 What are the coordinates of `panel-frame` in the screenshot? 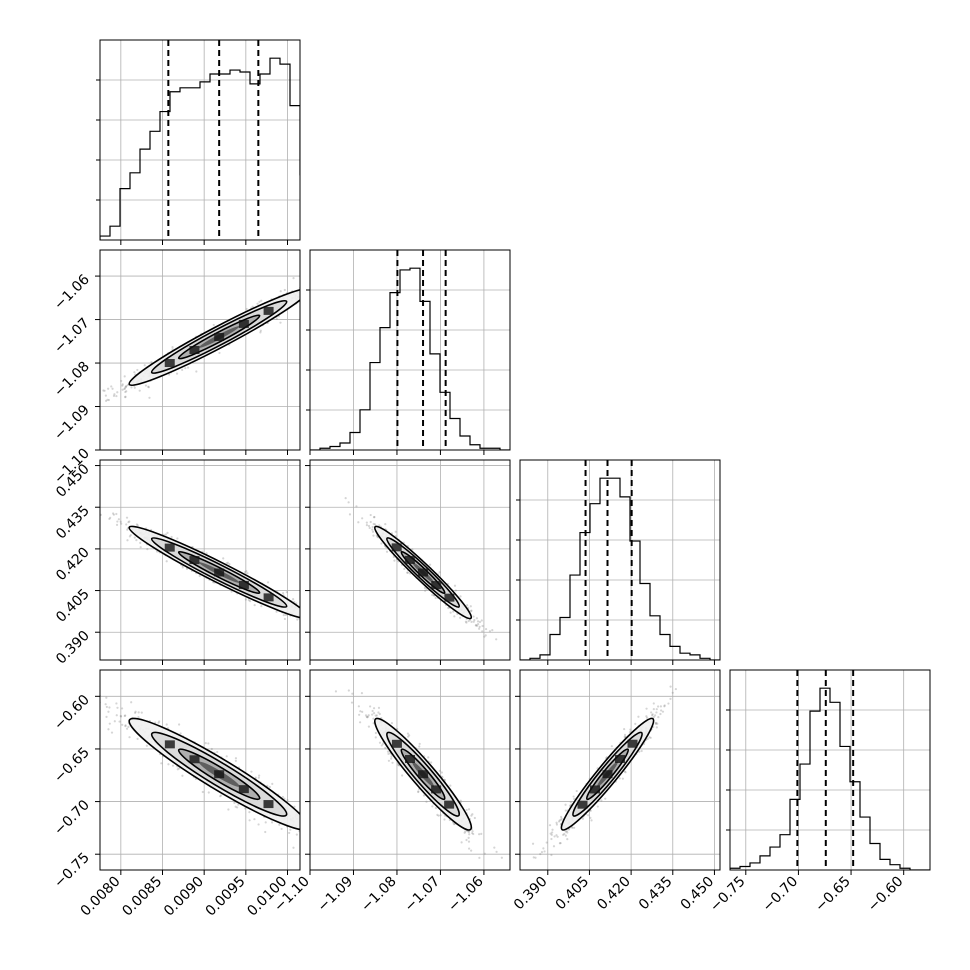 It's located at (200, 770).